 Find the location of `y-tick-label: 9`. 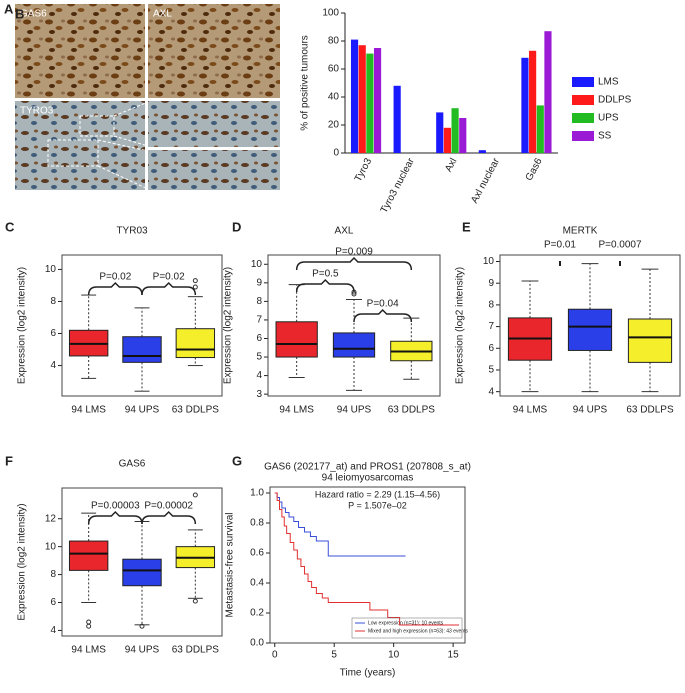

y-tick-label: 9 is located at coordinates (259, 282).